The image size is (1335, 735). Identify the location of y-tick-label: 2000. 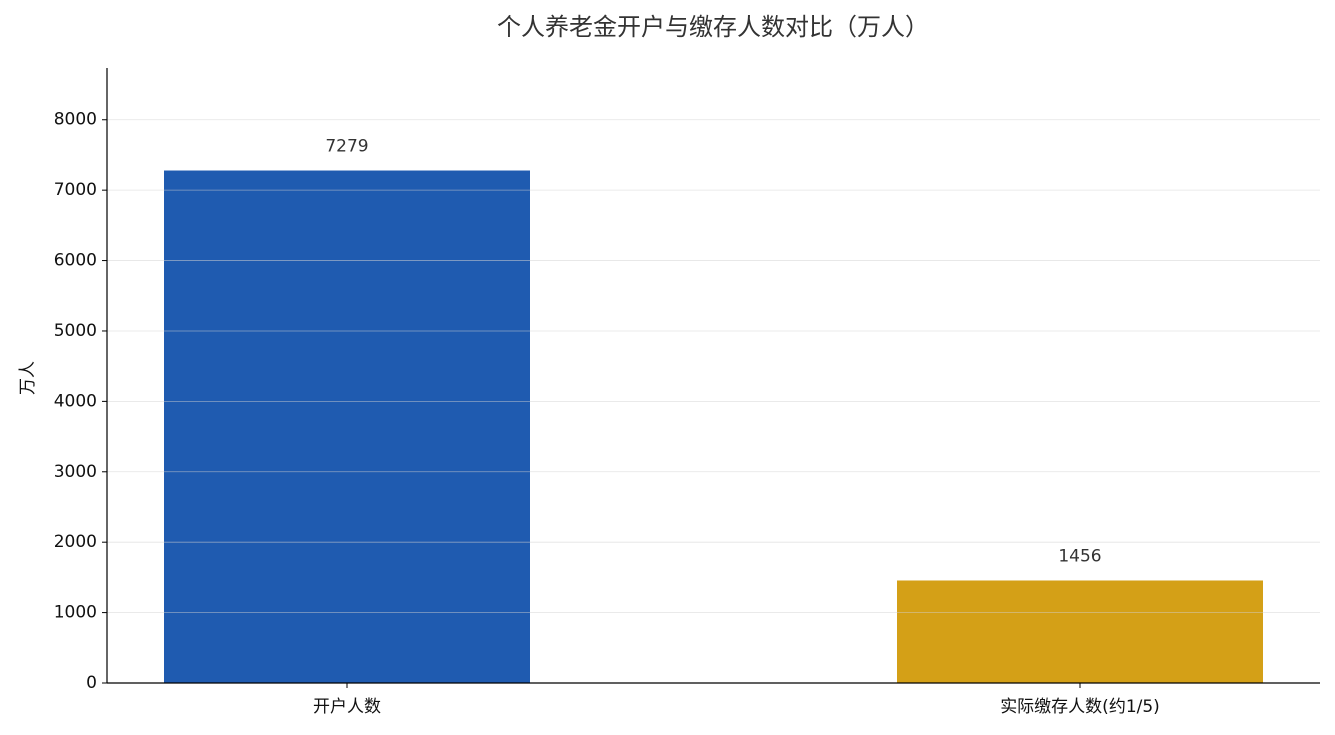
(75, 542).